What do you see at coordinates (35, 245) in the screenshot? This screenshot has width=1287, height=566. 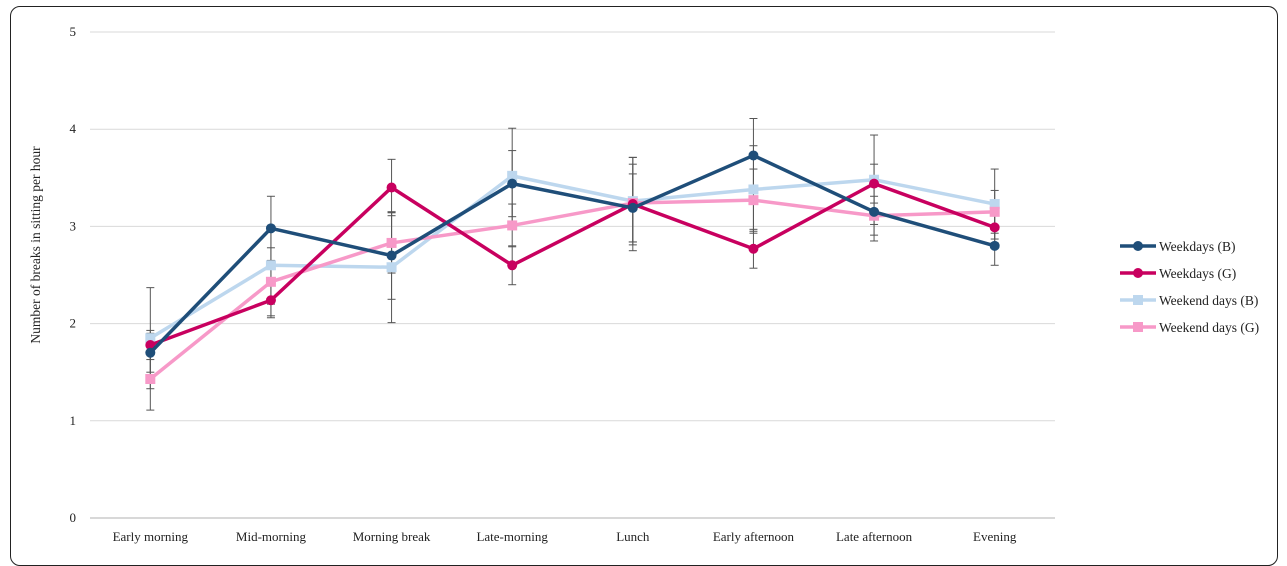 I see `y-axis-label: Number of breaks in sitting per hour` at bounding box center [35, 245].